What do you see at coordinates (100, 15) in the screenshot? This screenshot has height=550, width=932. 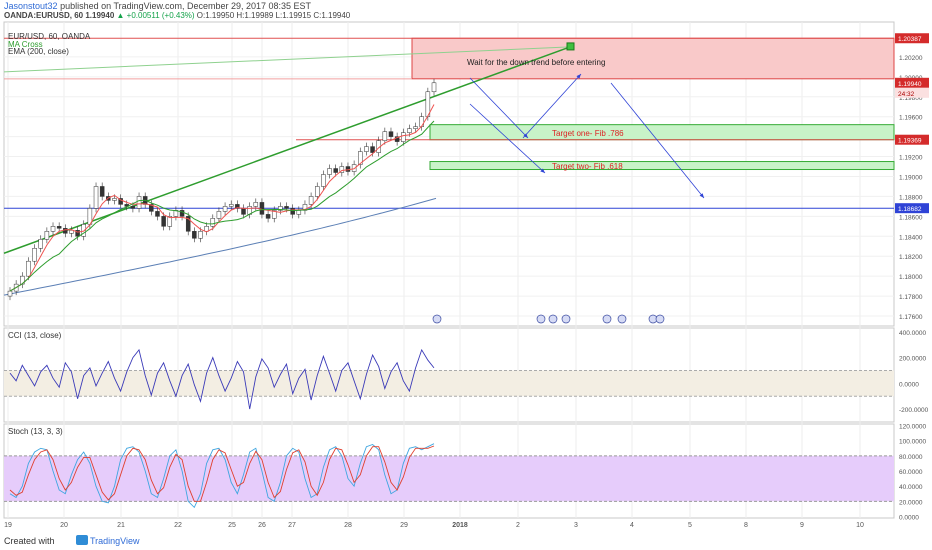 I see `price-value: 1.19940` at bounding box center [100, 15].